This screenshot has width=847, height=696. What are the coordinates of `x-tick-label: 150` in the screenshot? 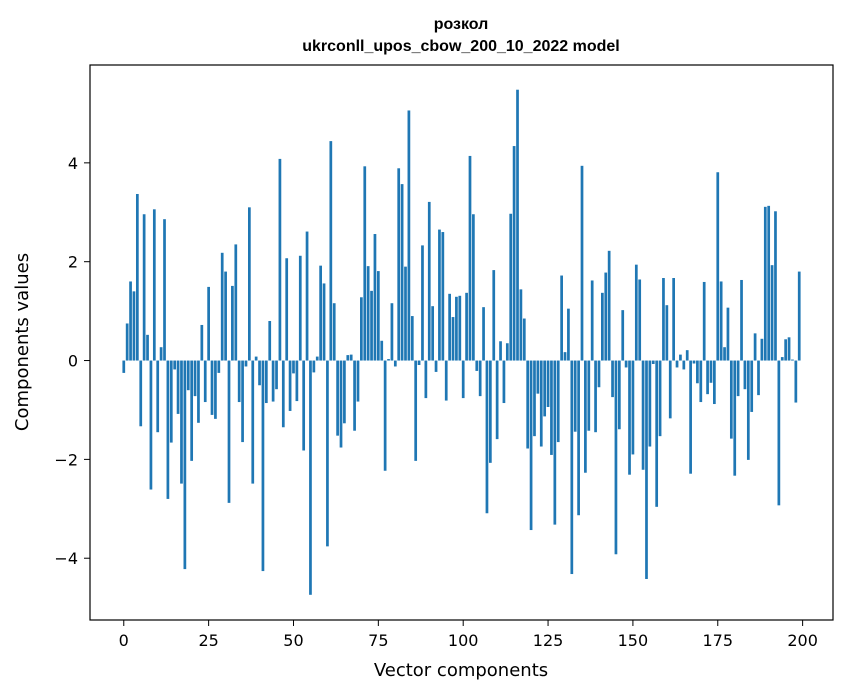 It's located at (633, 640).